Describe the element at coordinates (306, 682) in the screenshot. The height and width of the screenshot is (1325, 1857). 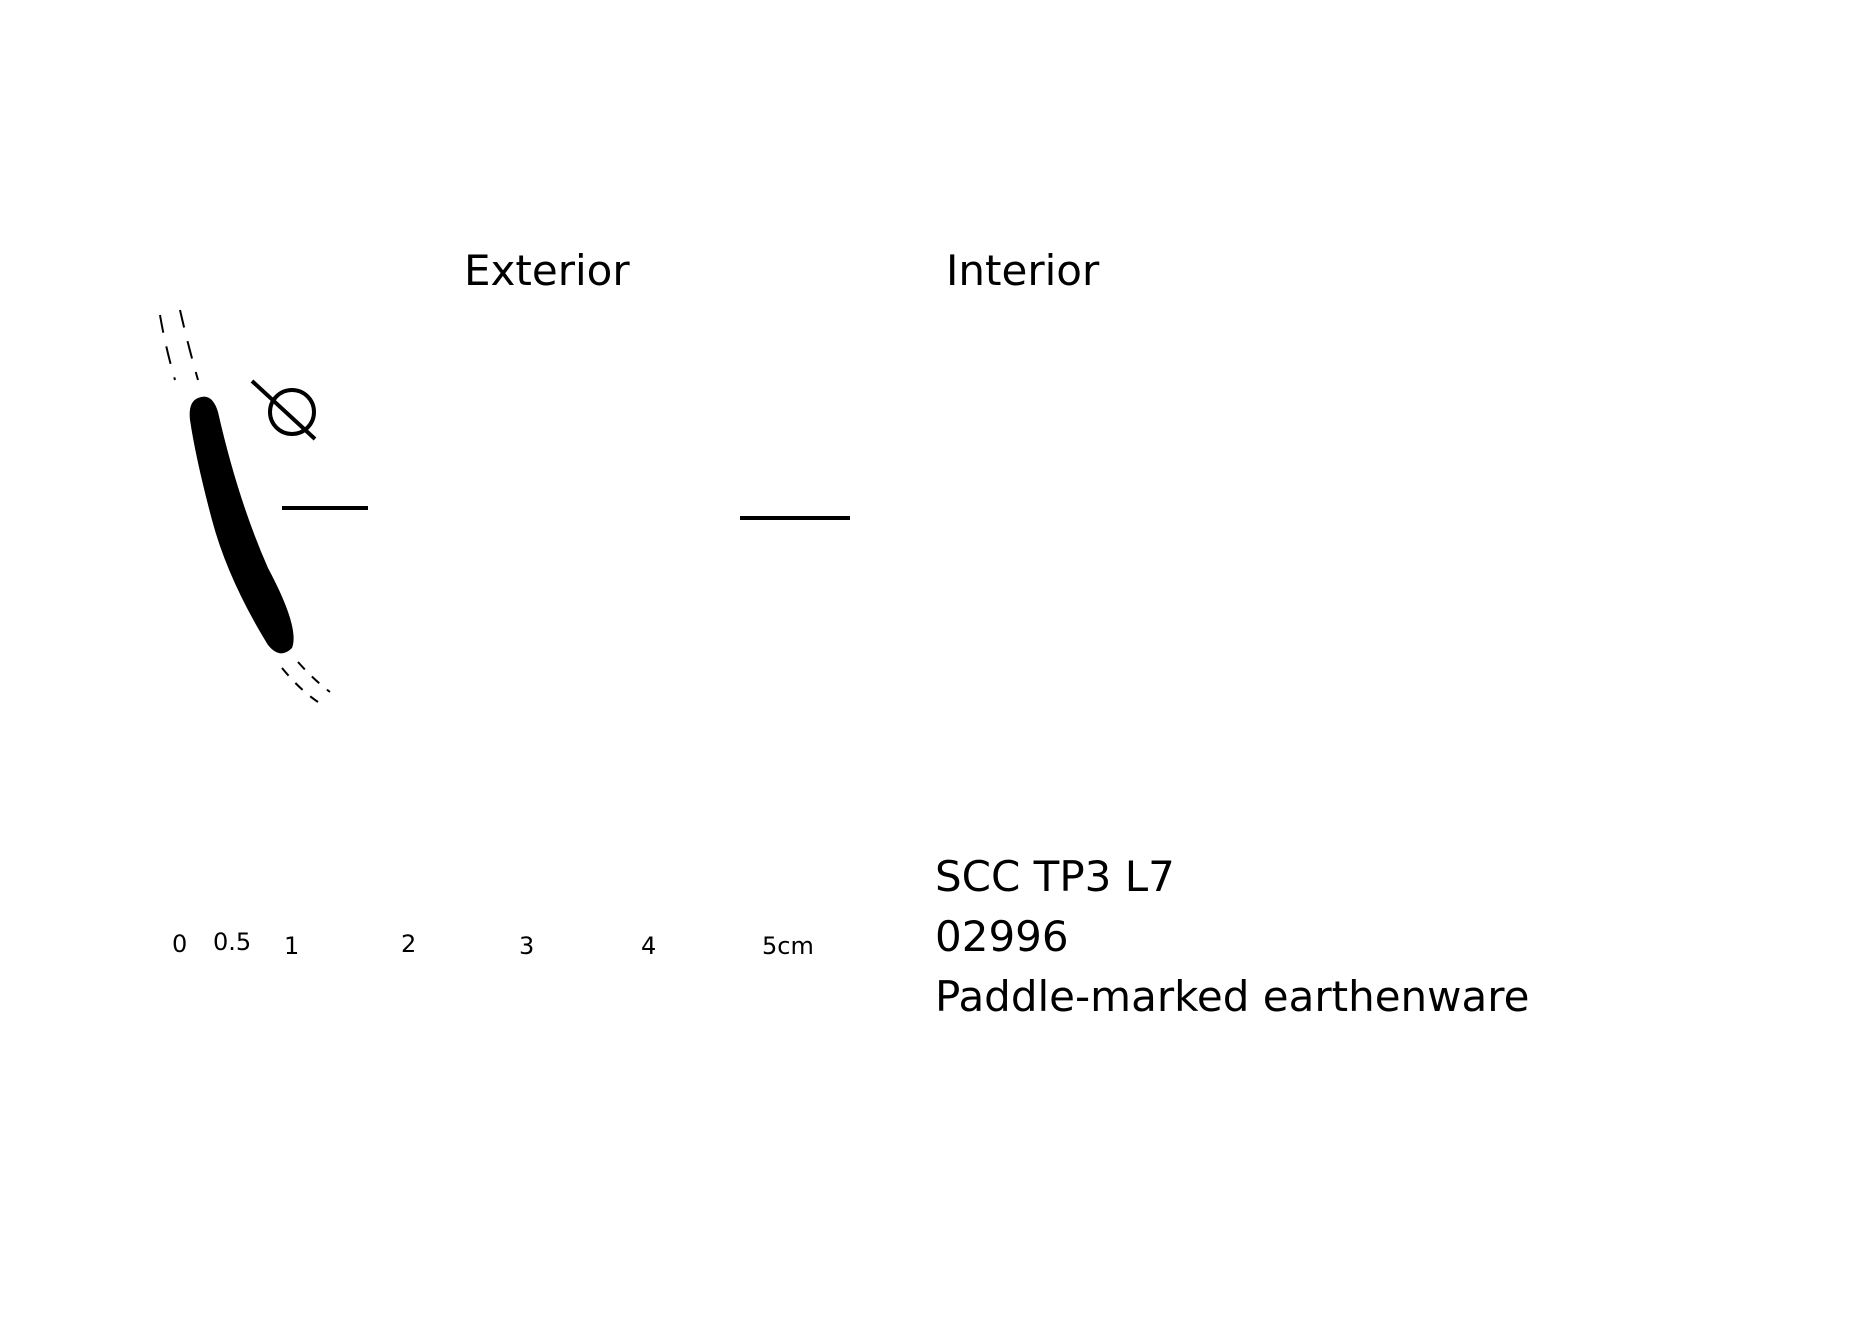
I see `profile-extension-bottom` at that location.